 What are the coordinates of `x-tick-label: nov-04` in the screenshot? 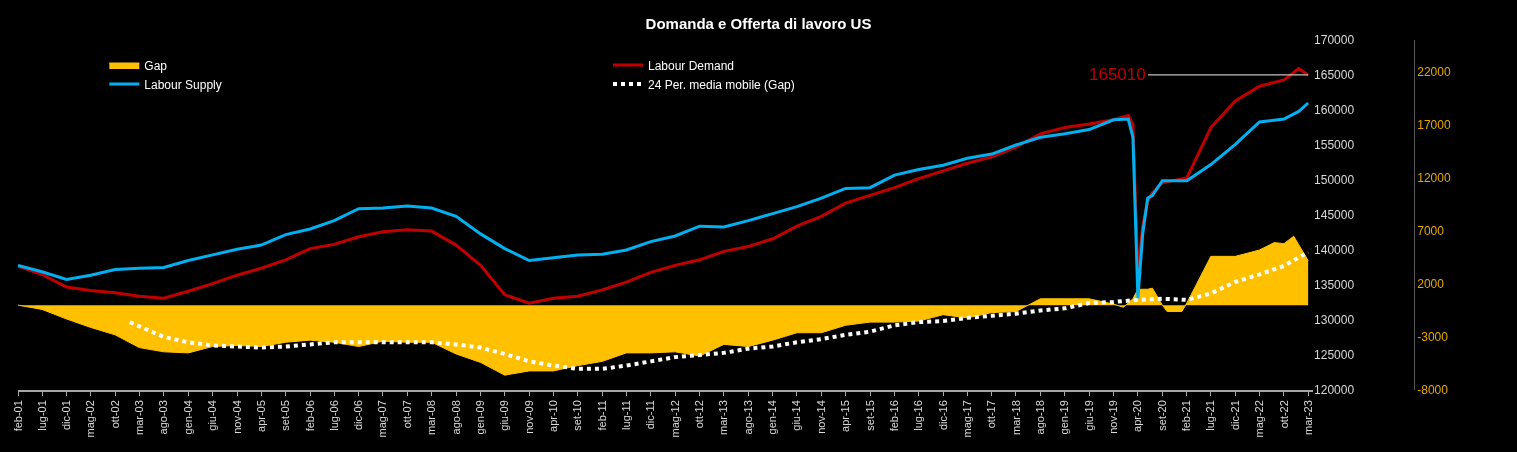 It's located at (236, 417).